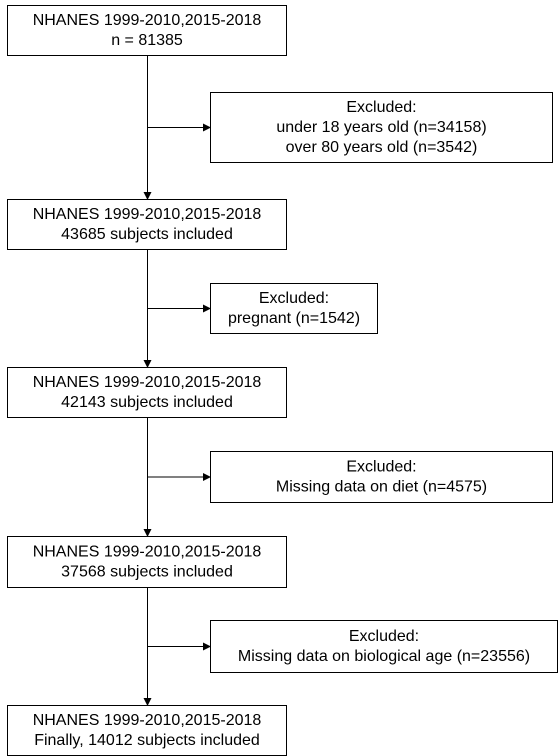  I want to click on exclusion-box-text: over 80 years old (n=3542), so click(382, 147).